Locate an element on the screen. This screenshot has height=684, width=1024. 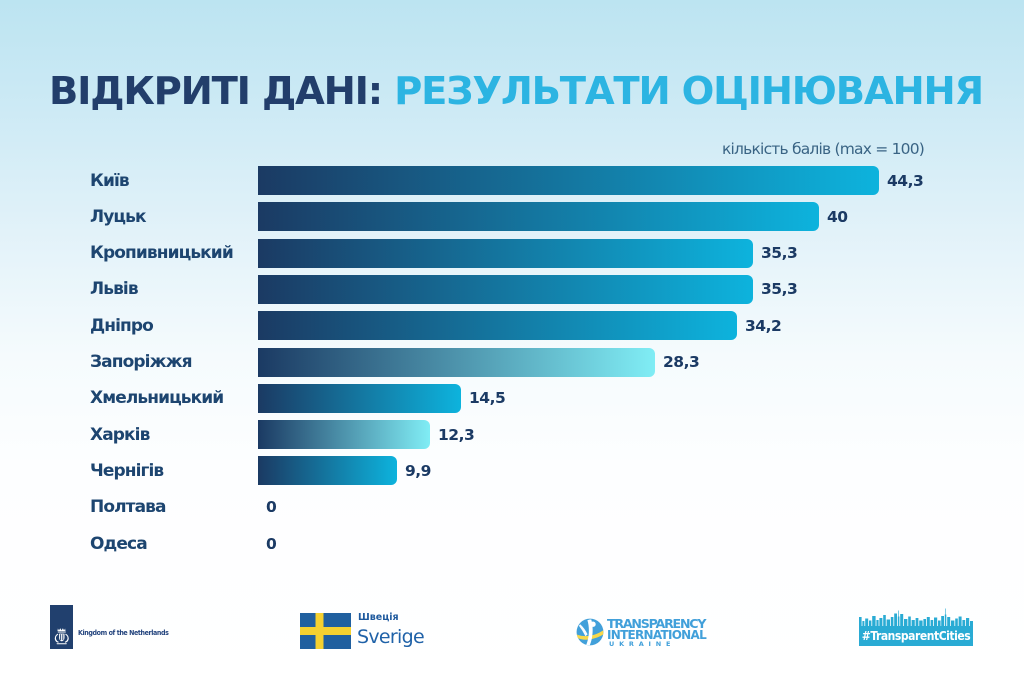
transparency-logo-line1: TRANSPARENCY is located at coordinates (656, 623).